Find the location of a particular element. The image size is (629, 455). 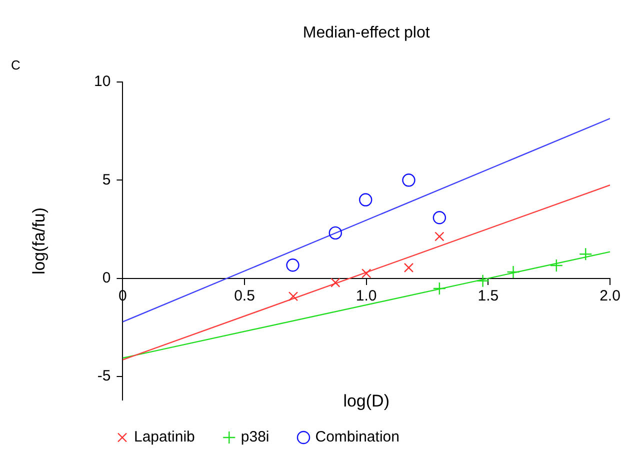

legend-label: Lapatinib is located at coordinates (164, 437).